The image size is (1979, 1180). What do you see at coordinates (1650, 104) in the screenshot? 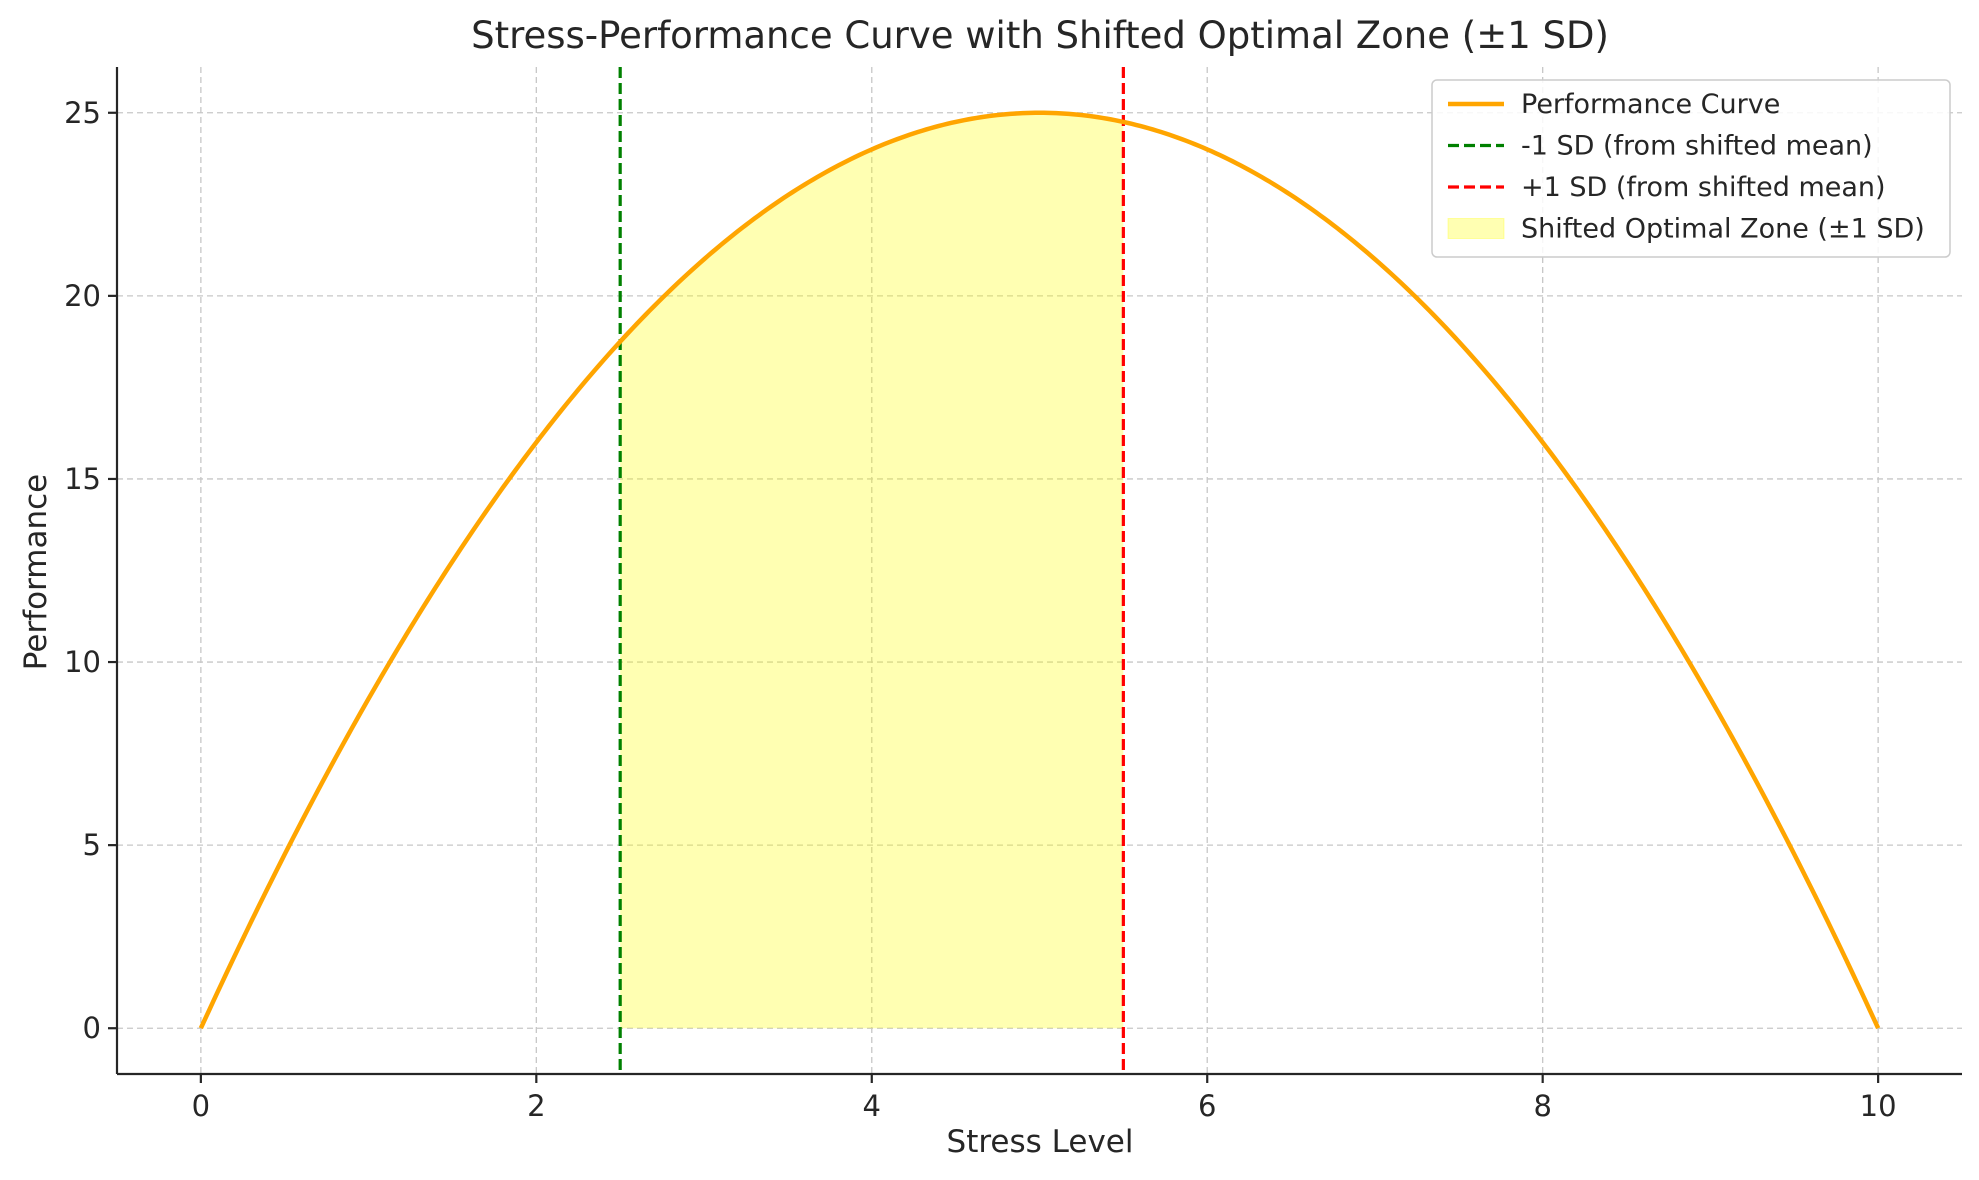
I see `legend-label: Performance Curve` at bounding box center [1650, 104].